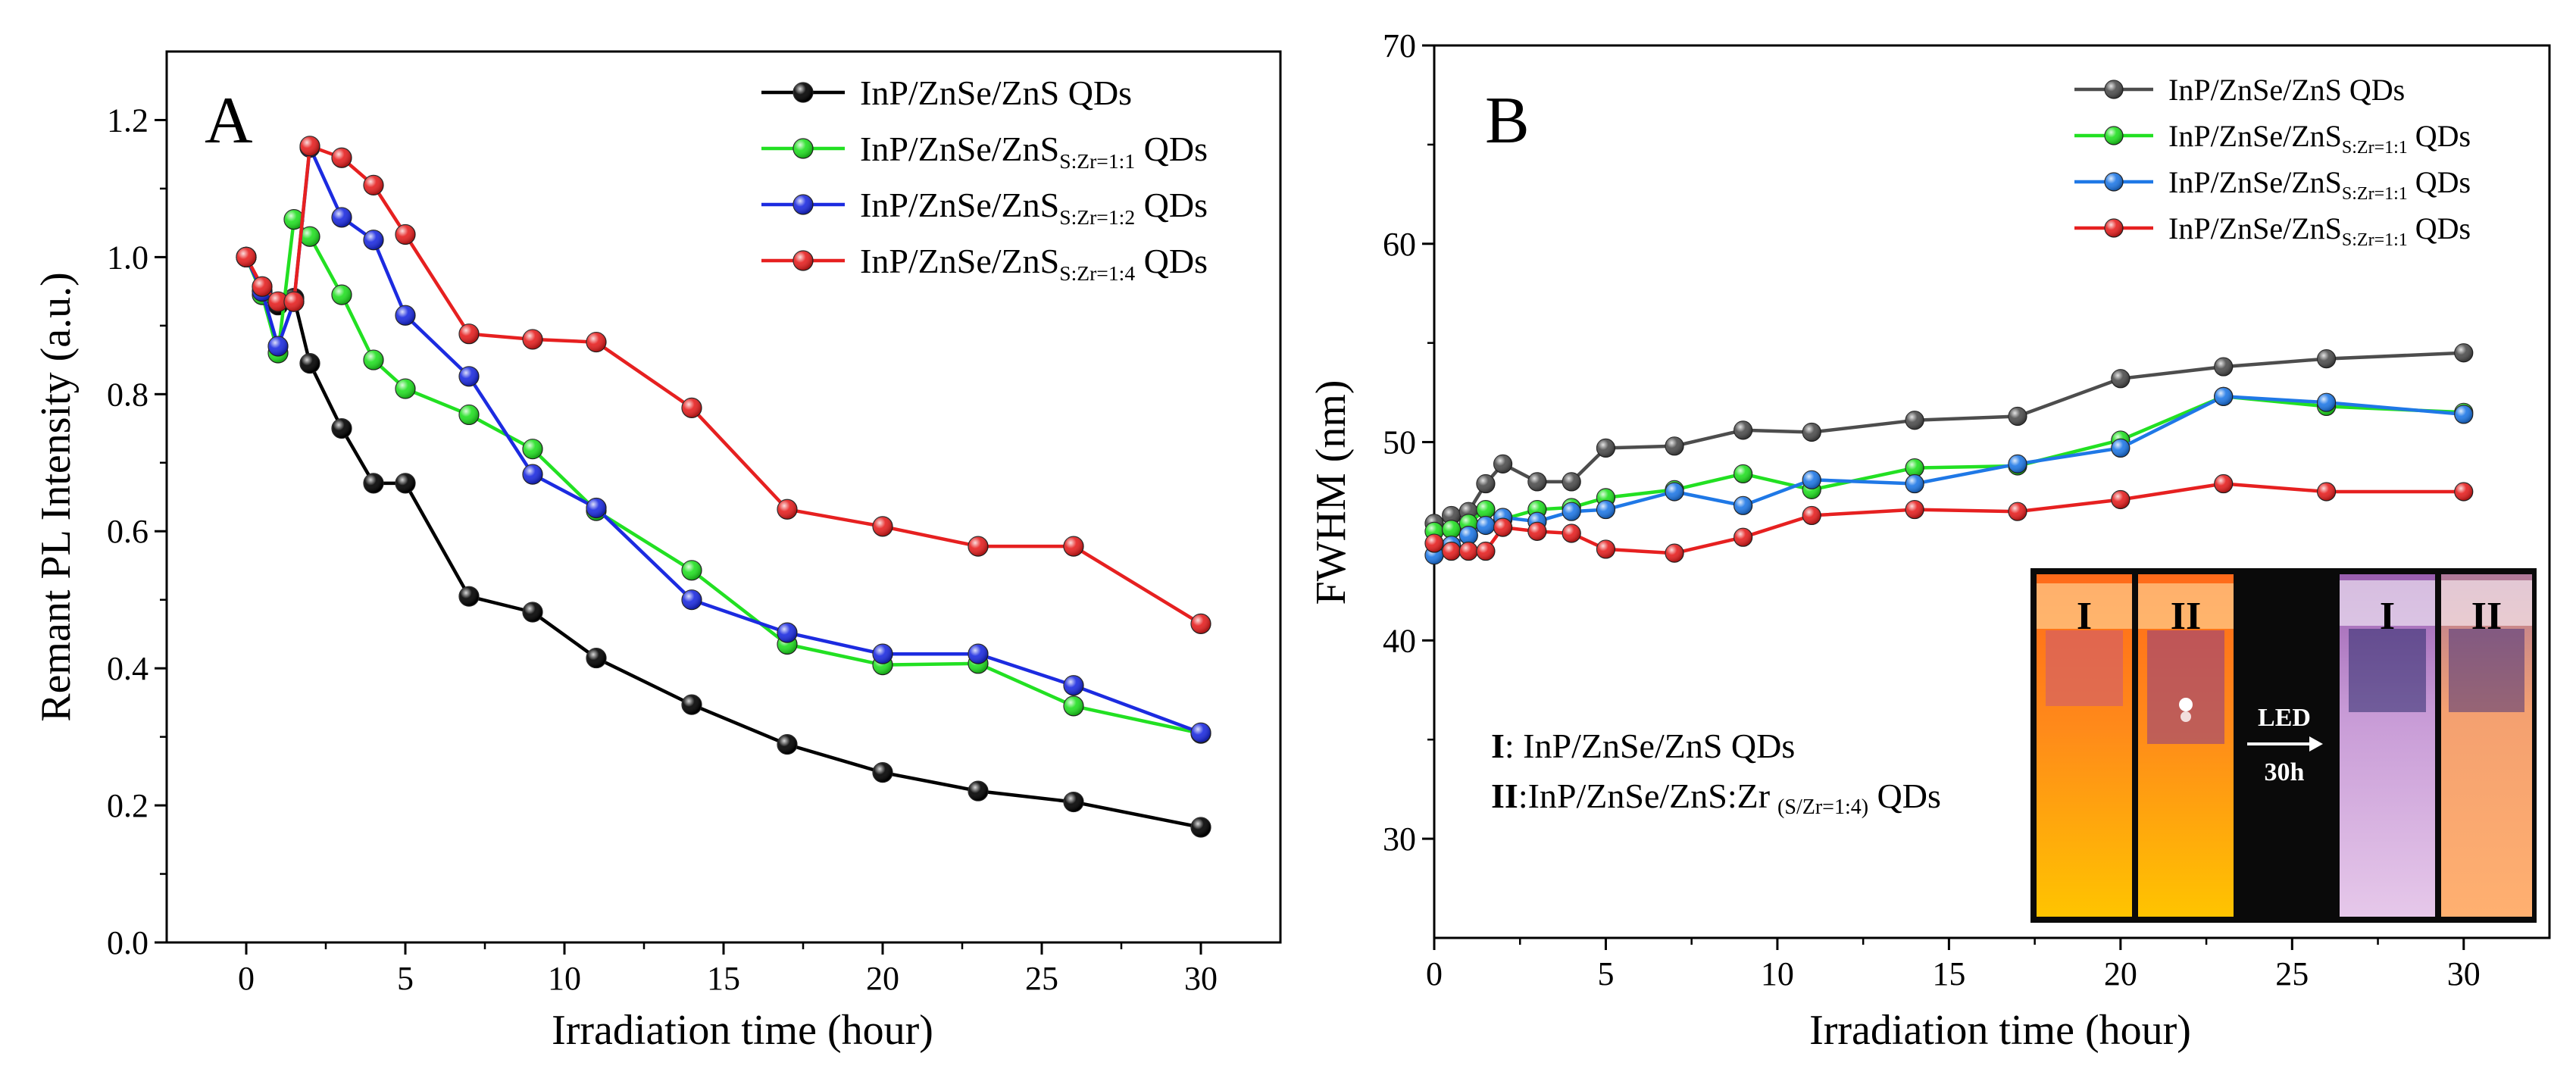 This screenshot has height=1072, width=2576. What do you see at coordinates (2316, 744) in the screenshot?
I see `arrow-head` at bounding box center [2316, 744].